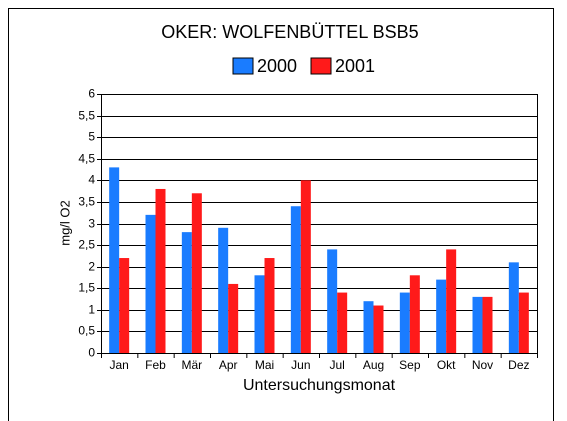  I want to click on legend-label: 2000, so click(277, 66).